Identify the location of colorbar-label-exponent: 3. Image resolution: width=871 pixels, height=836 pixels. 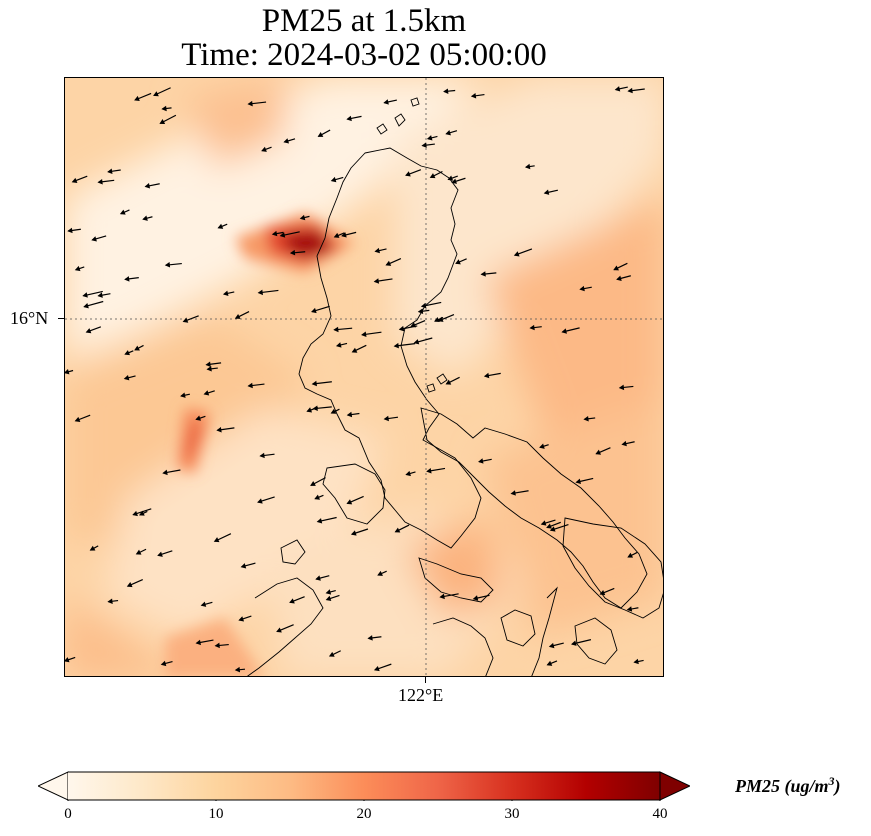
(831, 781).